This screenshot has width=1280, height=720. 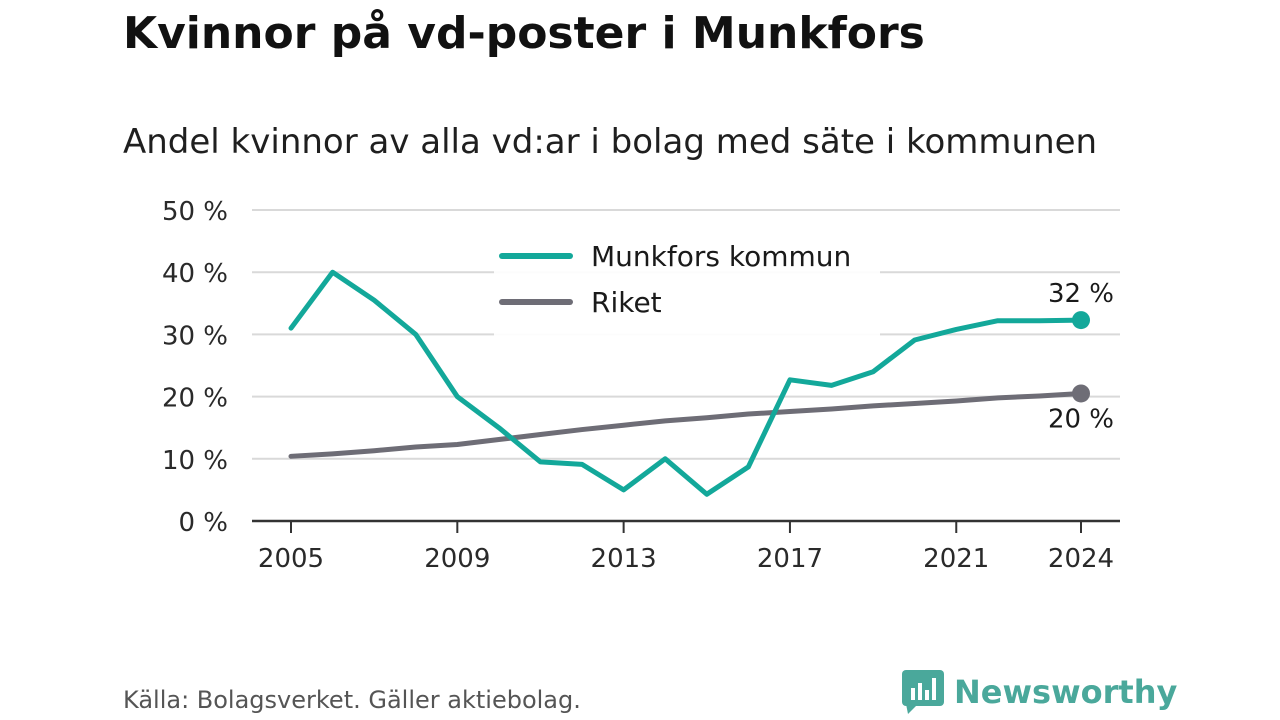 What do you see at coordinates (203, 523) in the screenshot?
I see `y-tick-label: 0 %` at bounding box center [203, 523].